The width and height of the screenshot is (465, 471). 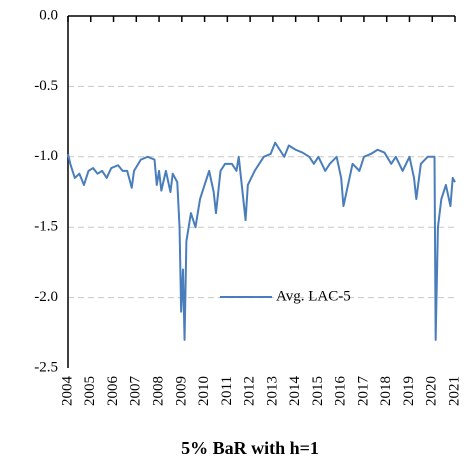 I want to click on chart-title: 5% BaR with h=1, so click(x=250, y=448).